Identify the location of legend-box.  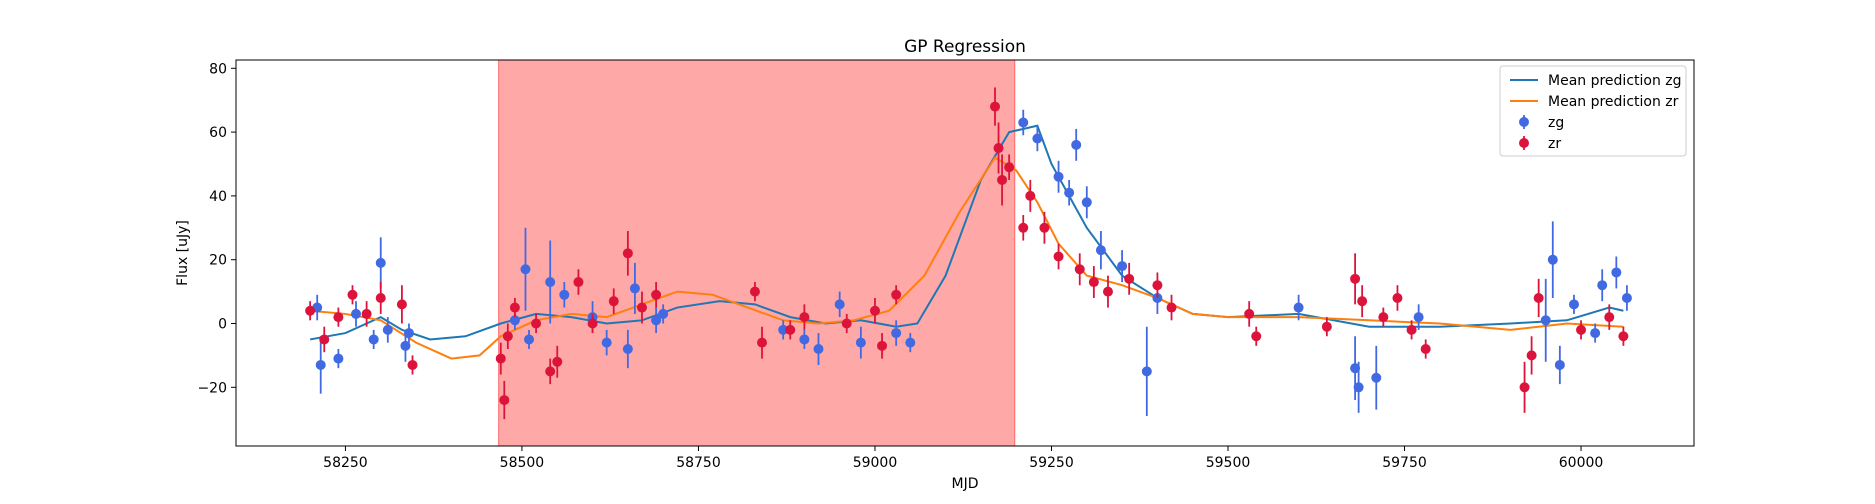
(1593, 111).